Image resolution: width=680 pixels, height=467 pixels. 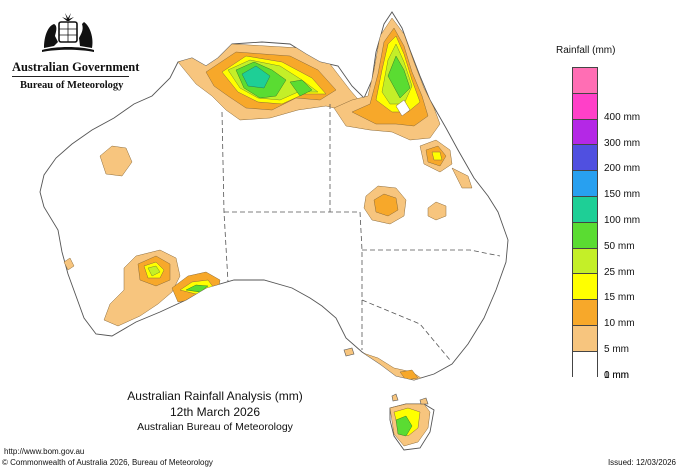 I want to click on legend-item: 150 mm, so click(x=622, y=185).